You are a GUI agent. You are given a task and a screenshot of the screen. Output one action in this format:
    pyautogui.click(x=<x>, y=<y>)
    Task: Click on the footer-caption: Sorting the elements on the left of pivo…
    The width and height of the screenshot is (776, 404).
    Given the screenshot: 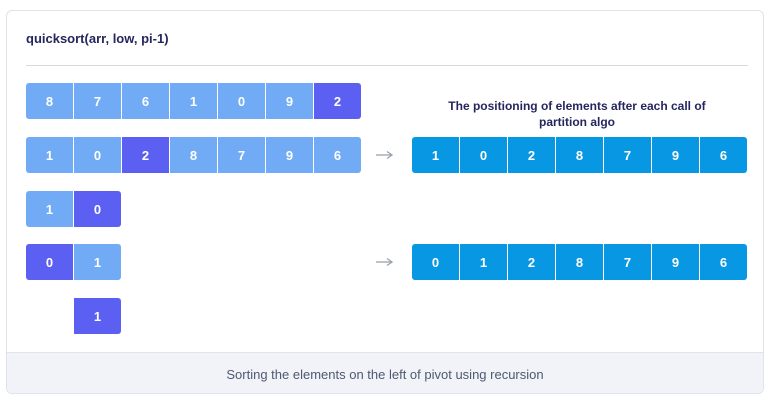 What is the action you would take?
    pyautogui.click(x=385, y=372)
    